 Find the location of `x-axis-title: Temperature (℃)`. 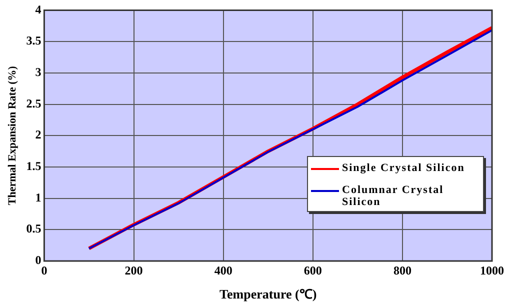

x-axis-title: Temperature (℃) is located at coordinates (268, 294).